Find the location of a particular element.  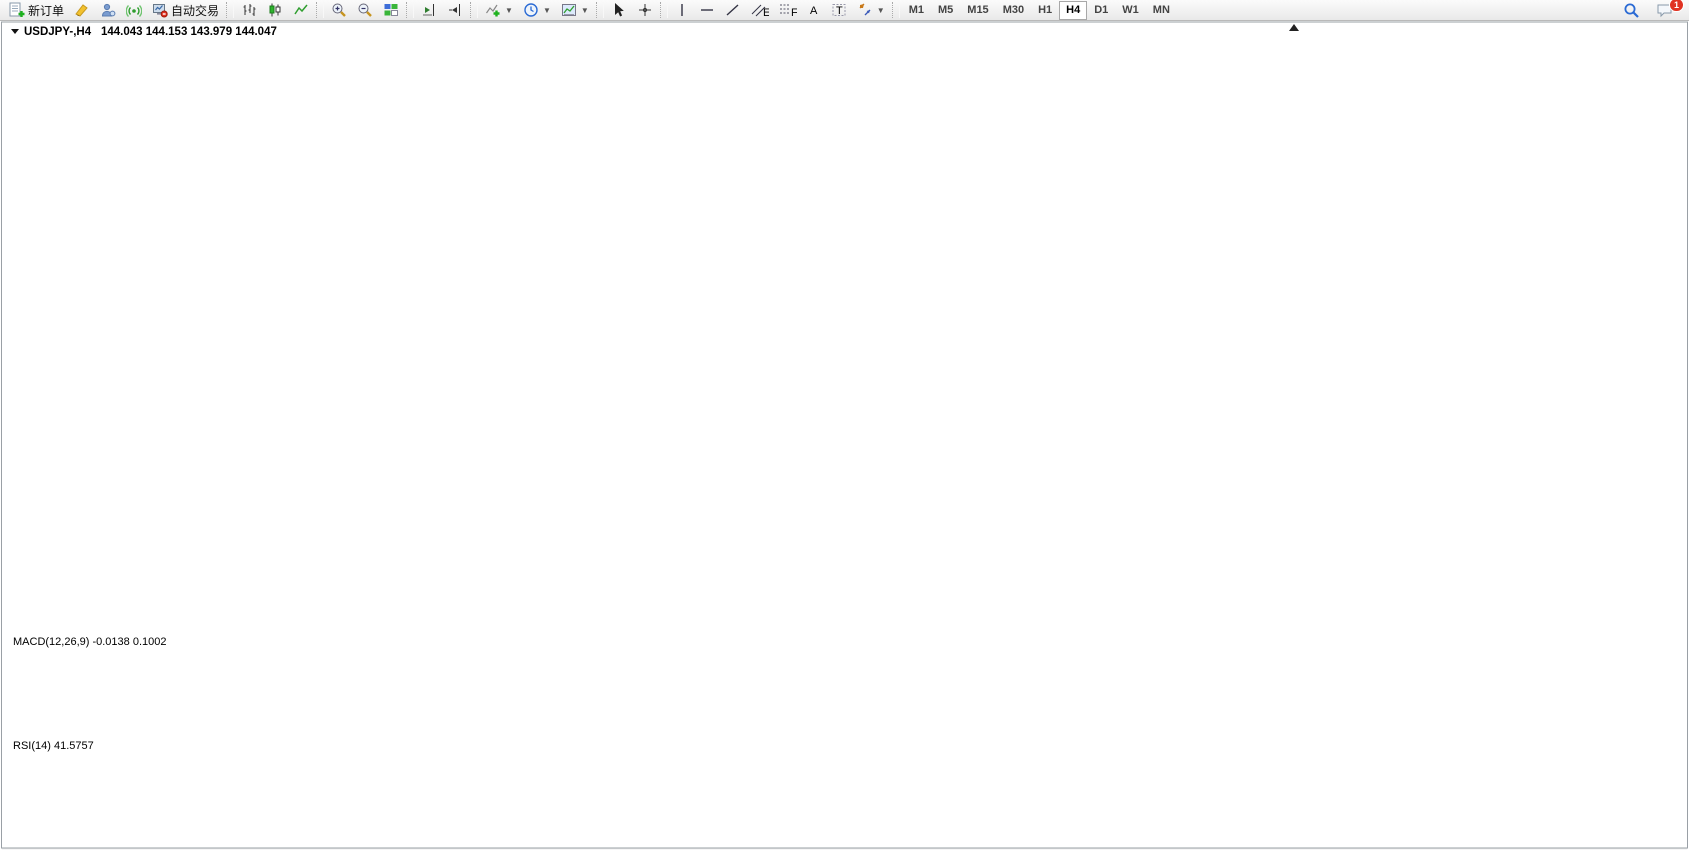

rsi-label: RSI(14) 41.5757 is located at coordinates (53, 746).